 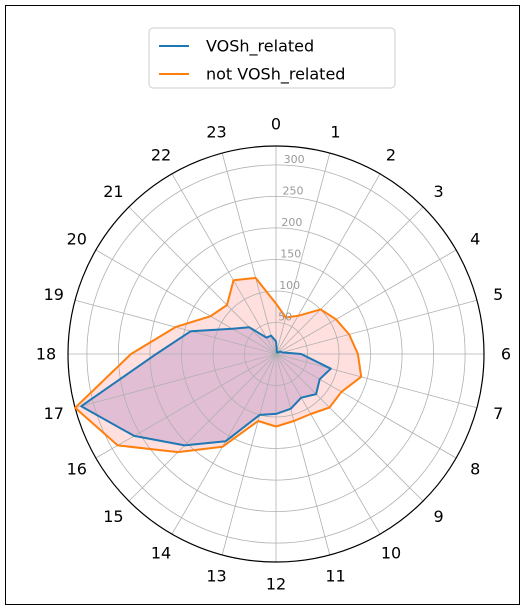 What do you see at coordinates (77, 239) in the screenshot?
I see `angle-tick-label: 20` at bounding box center [77, 239].